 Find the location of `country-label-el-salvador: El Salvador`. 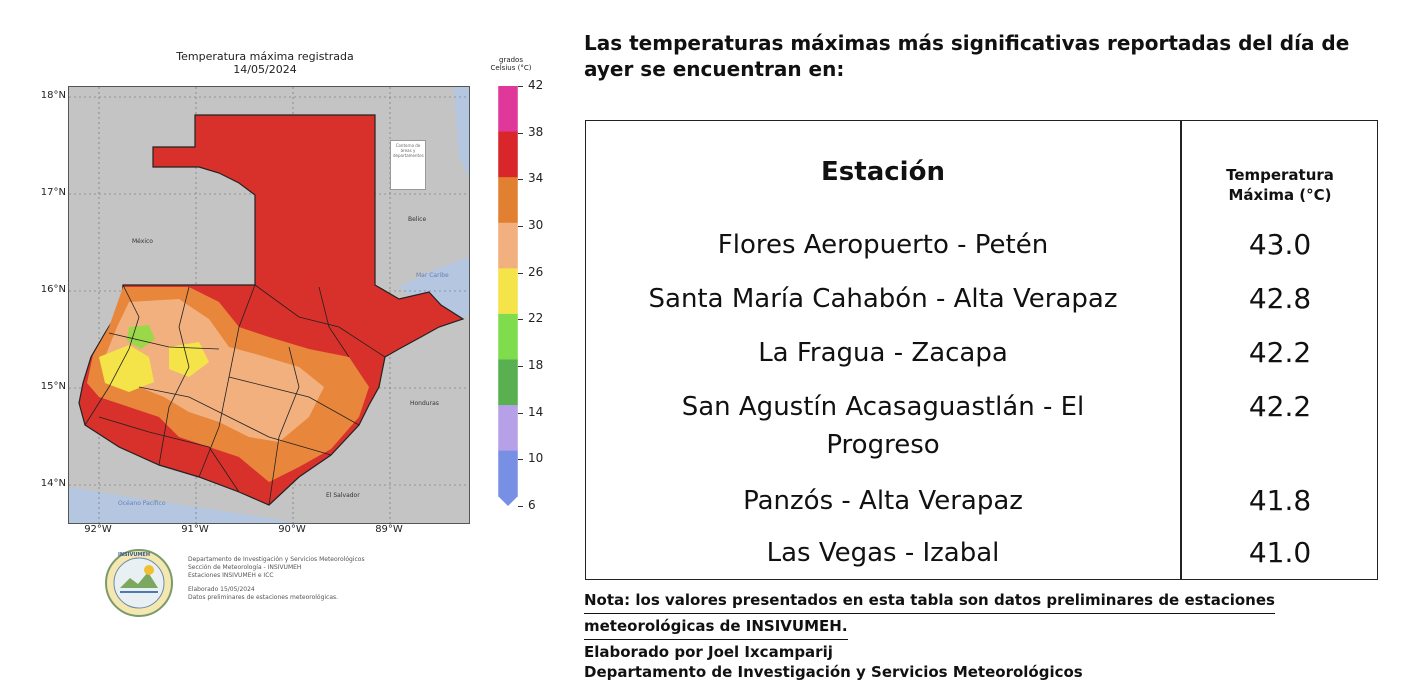

country-label-el-salvador: El Salvador is located at coordinates (343, 495).